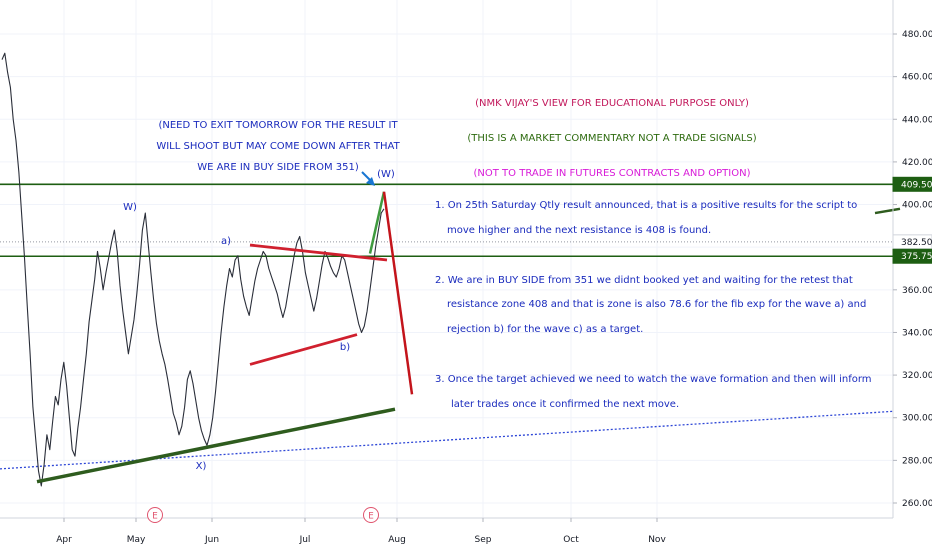 The image size is (932, 550). I want to click on right-green-segment, so click(887, 211).